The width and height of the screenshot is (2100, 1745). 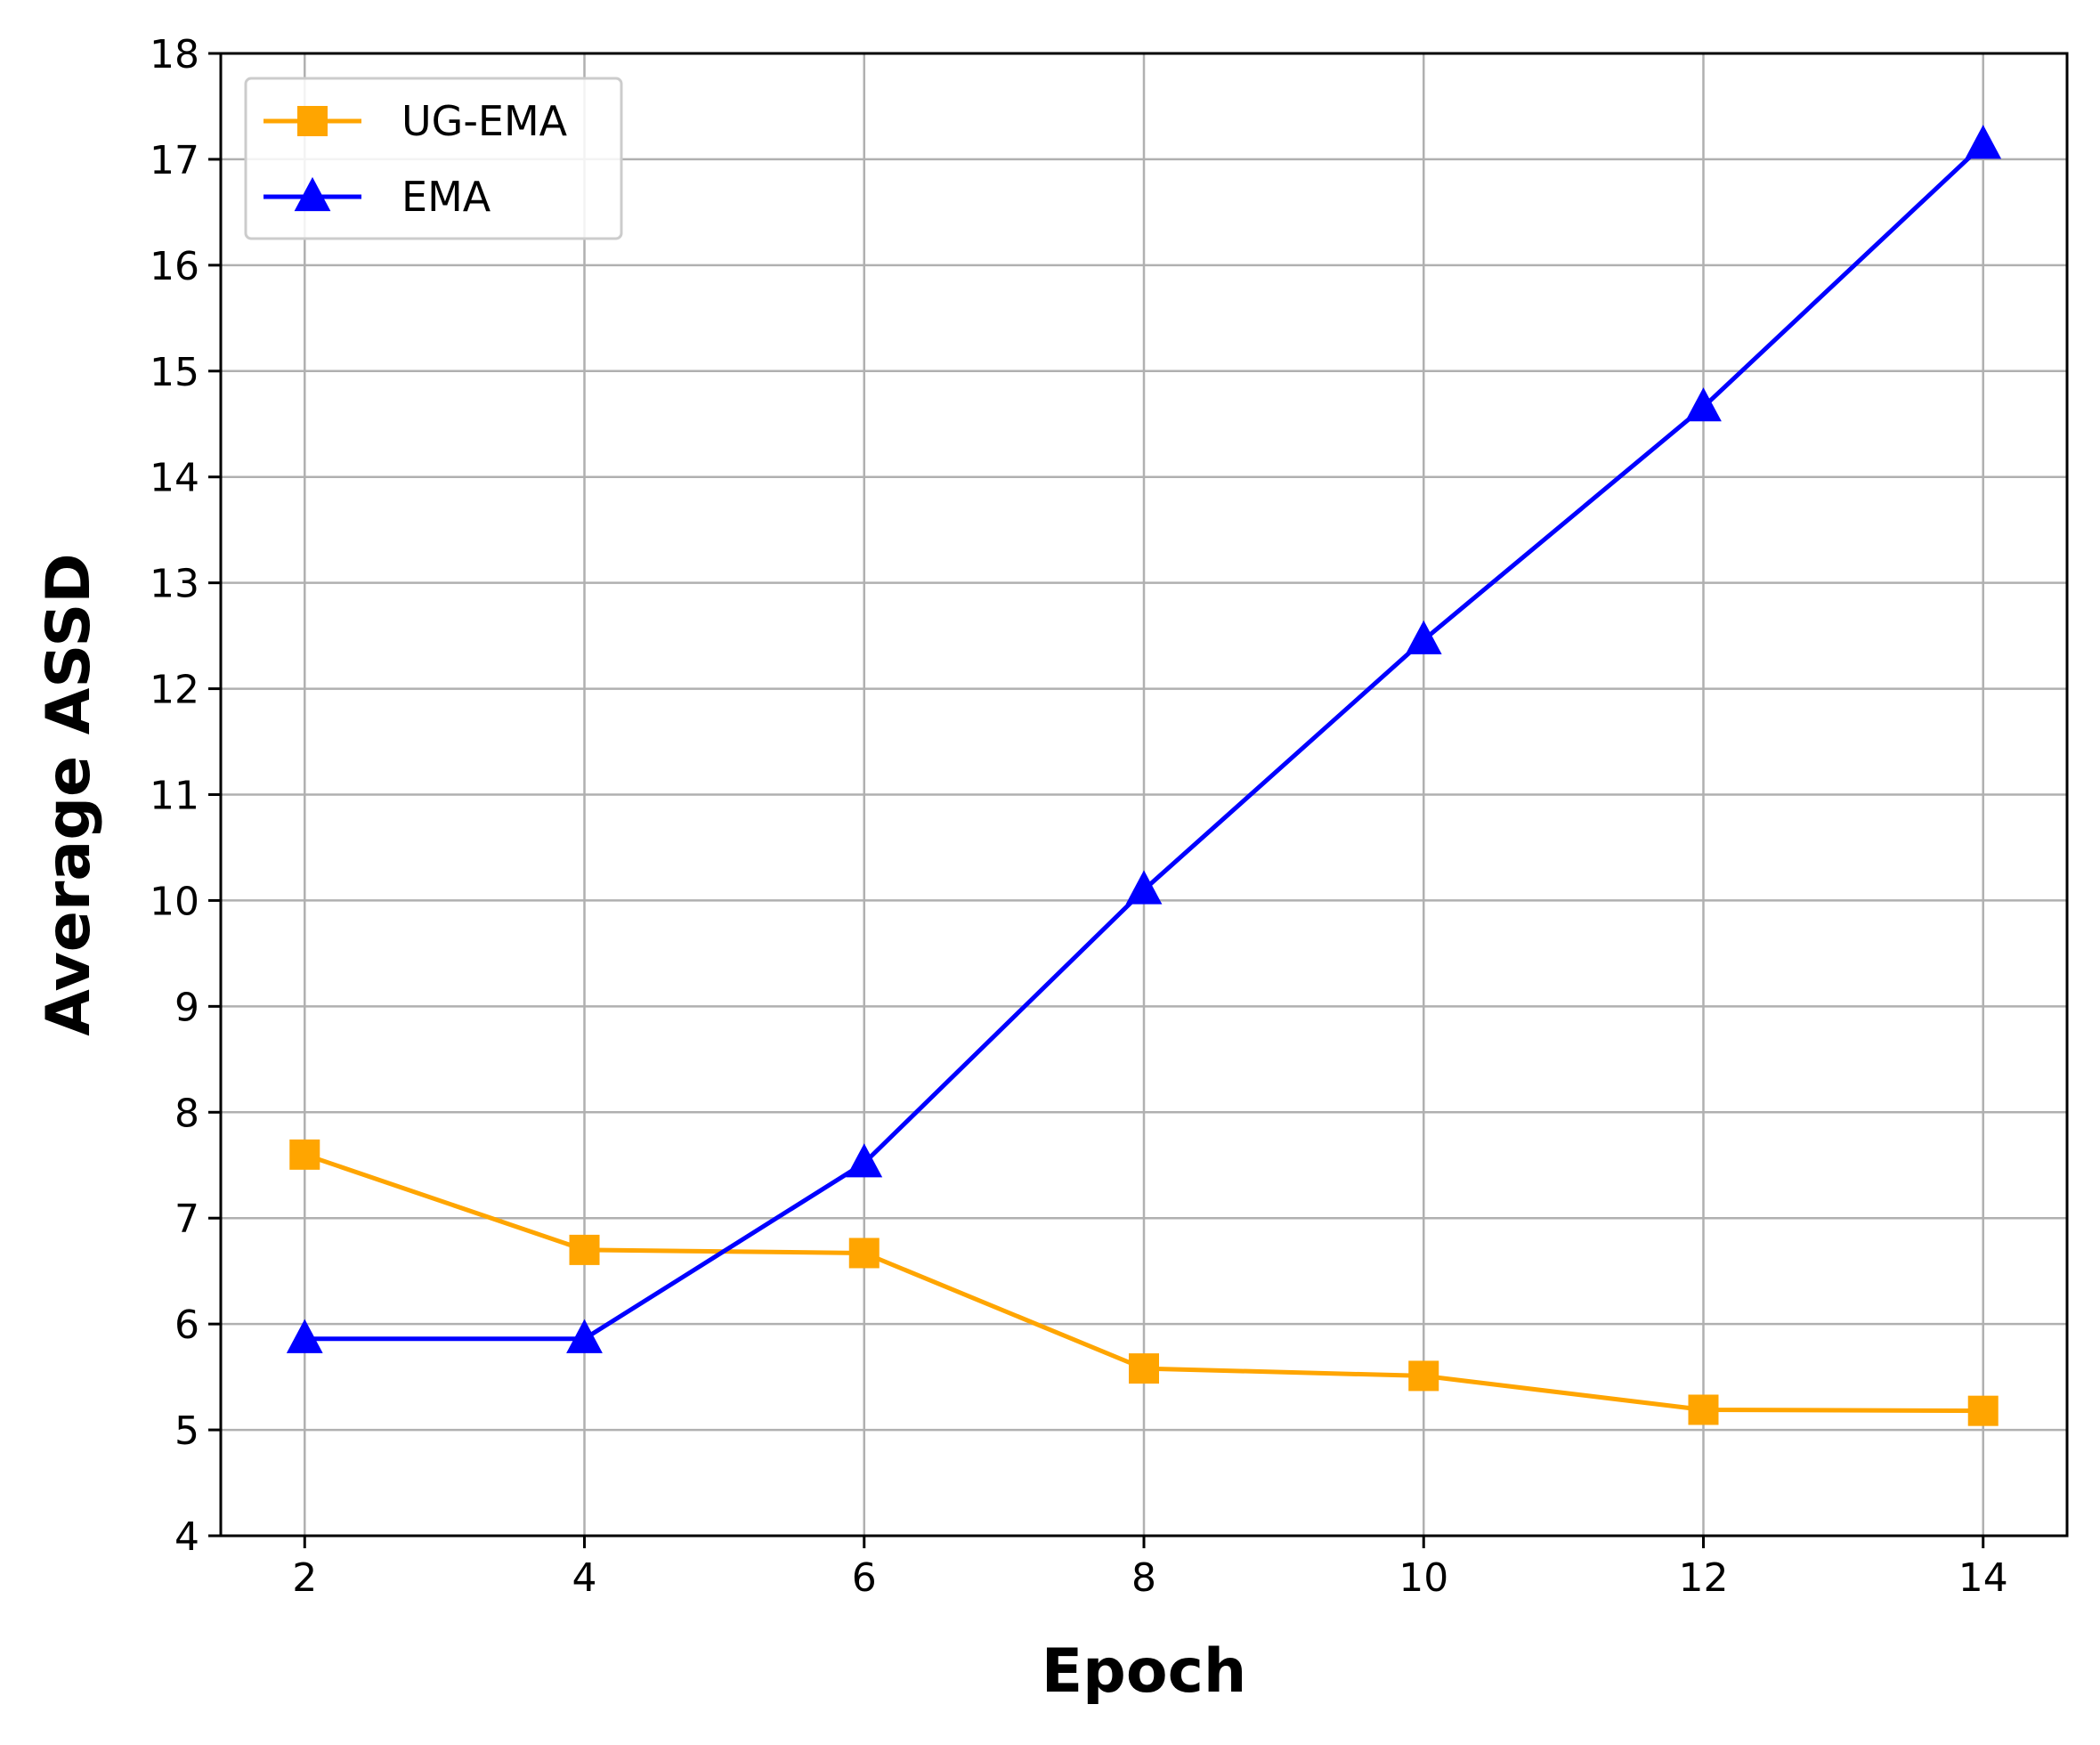 What do you see at coordinates (1983, 1578) in the screenshot?
I see `x-tick-label: 14` at bounding box center [1983, 1578].